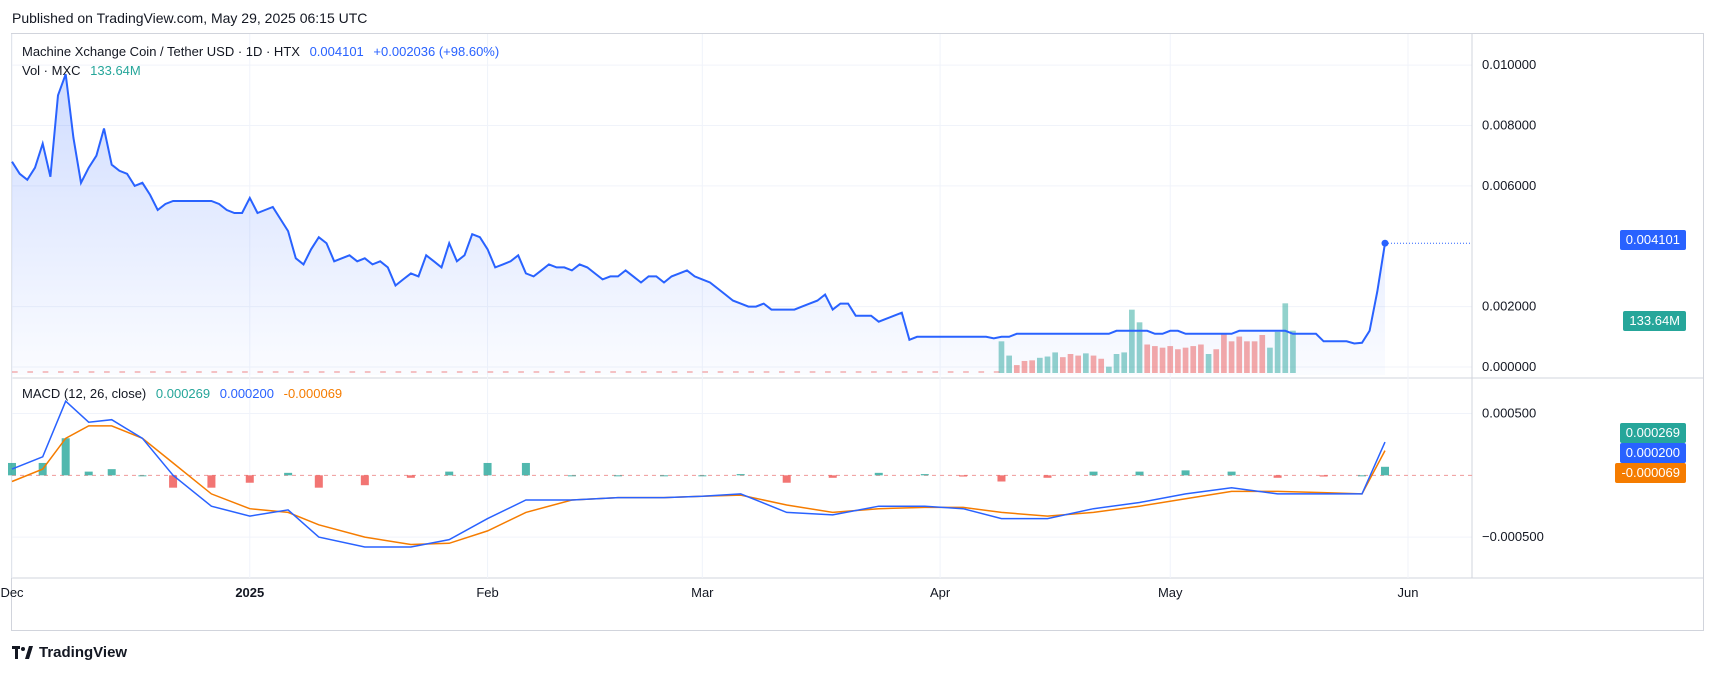 The height and width of the screenshot is (676, 1714). Describe the element at coordinates (249, 592) in the screenshot. I see `time-axis-label: 2025` at that location.